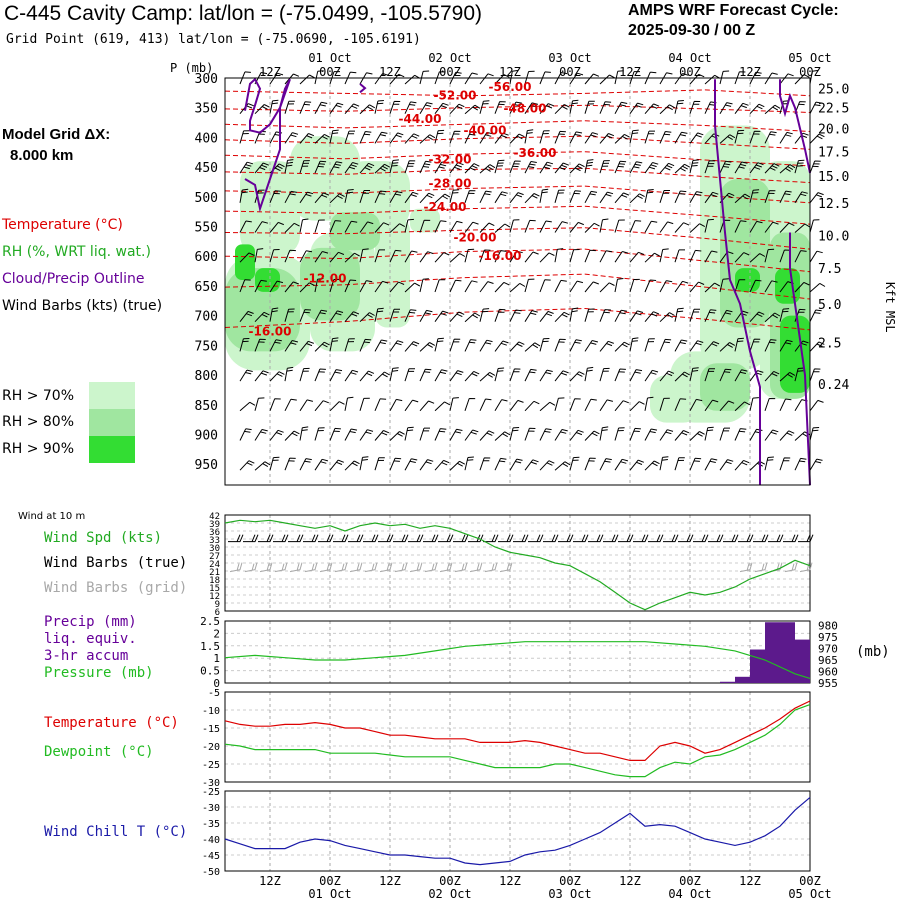 Image resolution: width=900 pixels, height=900 pixels. Describe the element at coordinates (38, 396) in the screenshot. I see `legend-rh70: RH > 70%` at that location.